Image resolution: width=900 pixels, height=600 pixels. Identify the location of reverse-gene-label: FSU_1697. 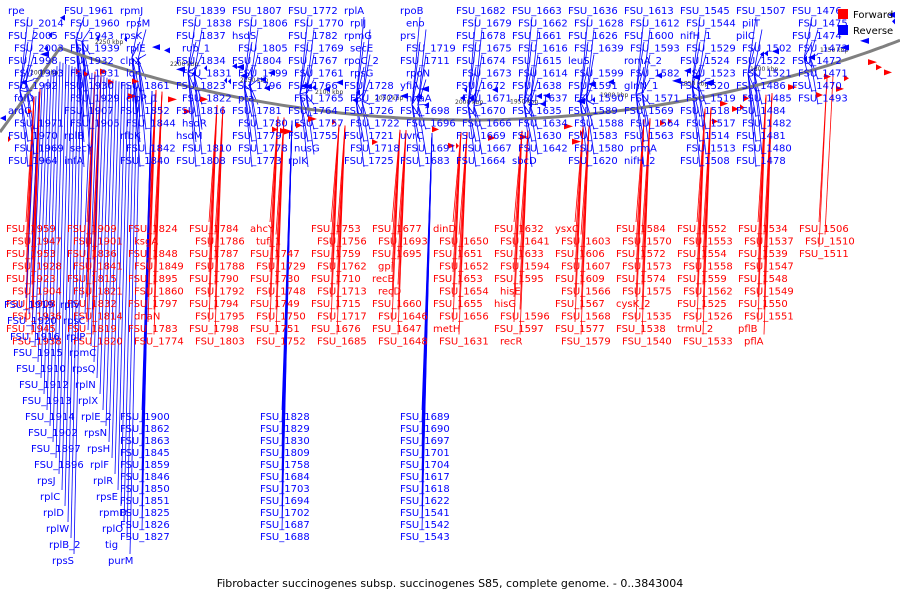
(425, 441).